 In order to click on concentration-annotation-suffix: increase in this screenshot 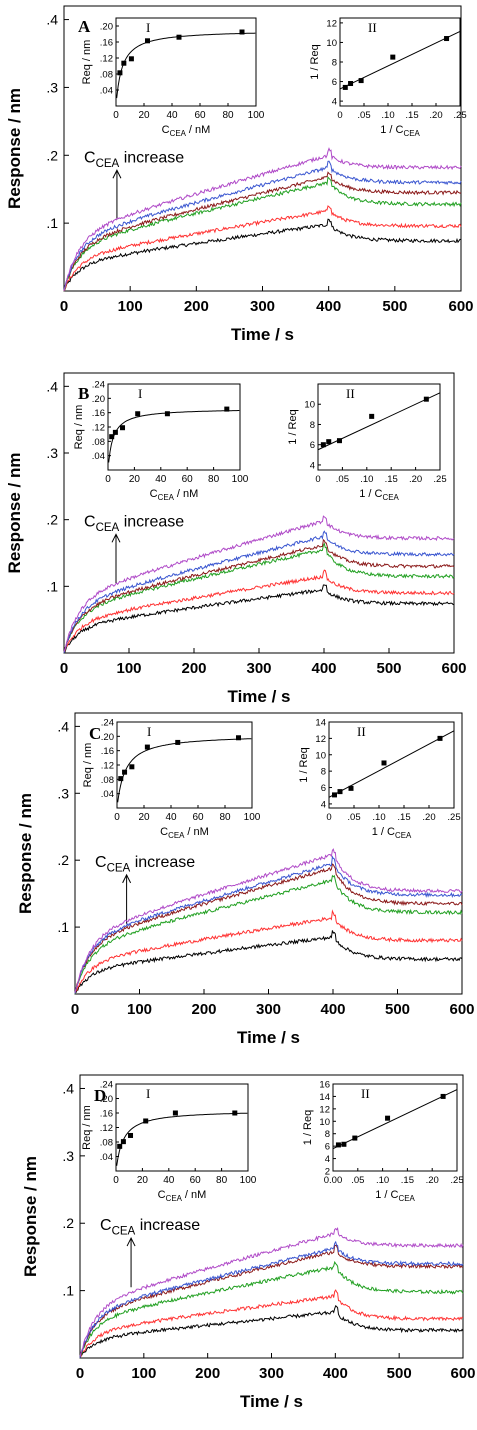, I will do `click(162, 862)`.